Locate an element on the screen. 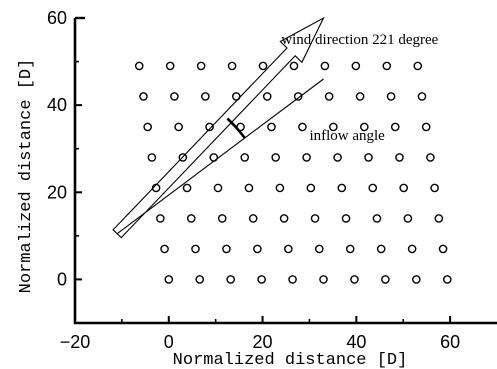 This screenshot has width=497, height=369. x-tick-label: 20 is located at coordinates (263, 342).